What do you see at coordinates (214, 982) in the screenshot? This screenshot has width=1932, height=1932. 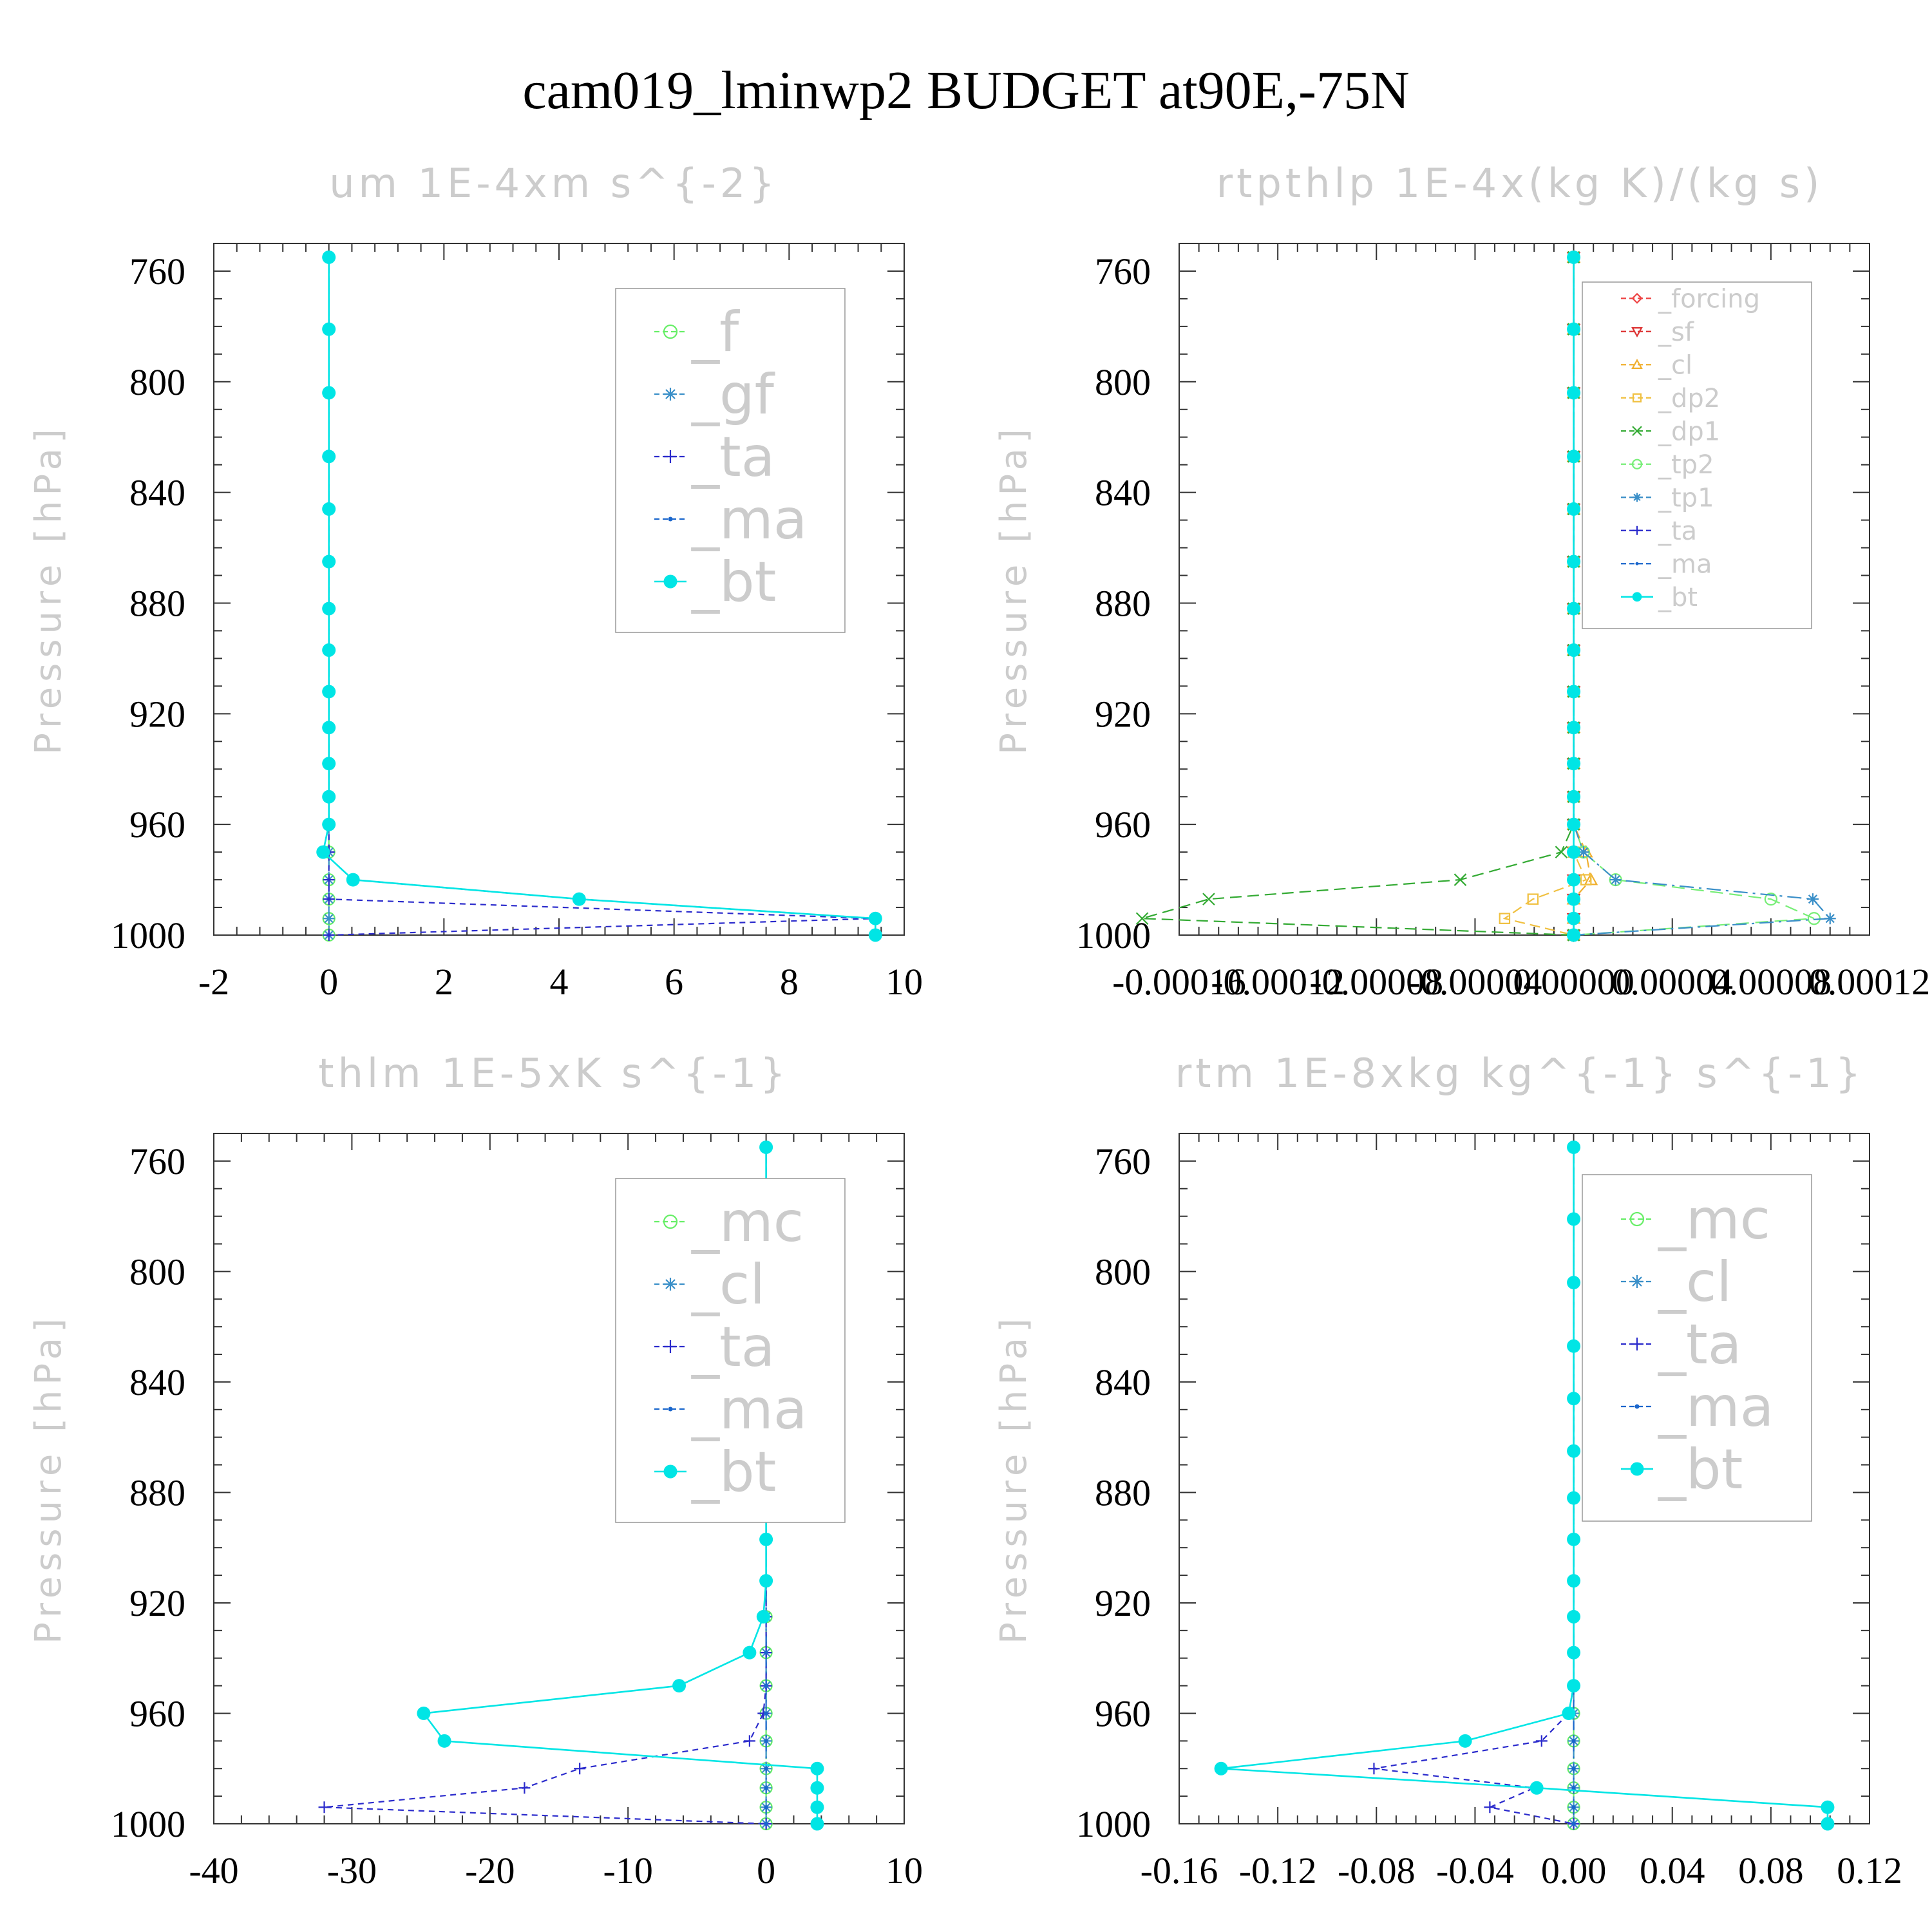 I see `x-tick-label: -2` at bounding box center [214, 982].